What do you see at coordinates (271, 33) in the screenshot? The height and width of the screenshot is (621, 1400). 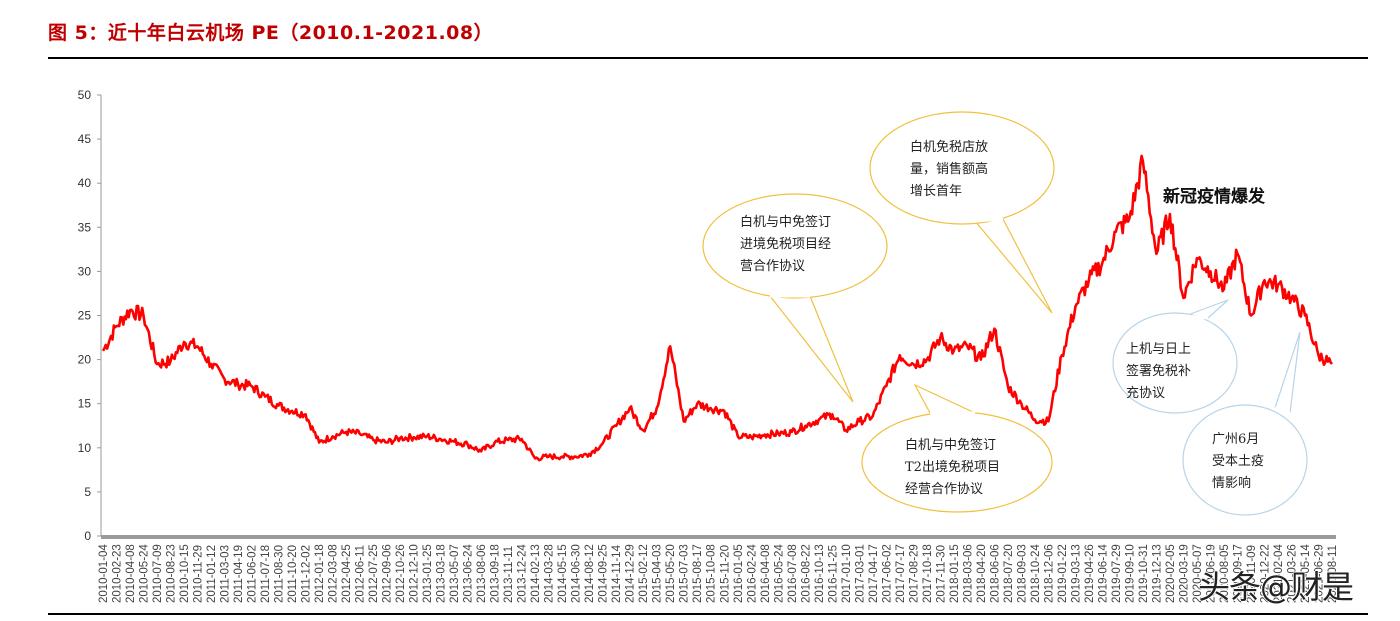 I see `chart-title: 图 5：近十年白云机场 PE（2010.1-2021.08）` at bounding box center [271, 33].